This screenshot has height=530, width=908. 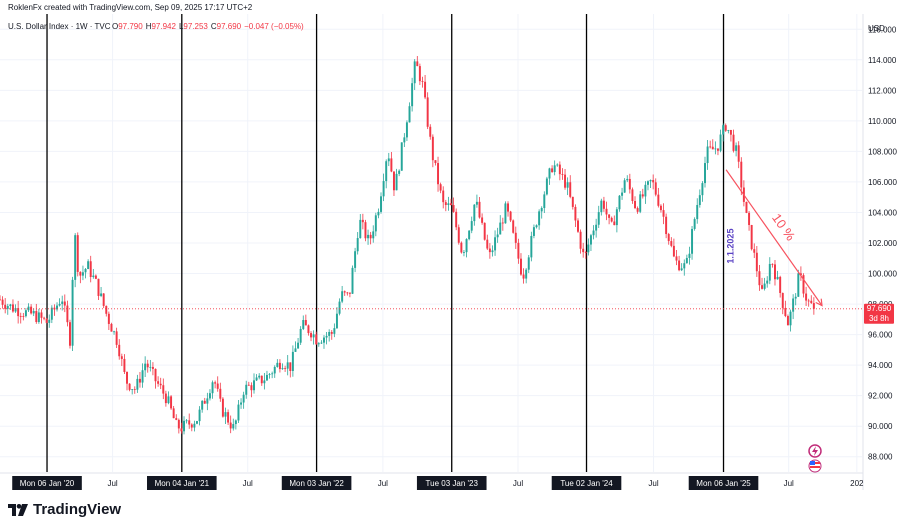 I want to click on y-tick-label: 114.000, so click(x=882, y=60).